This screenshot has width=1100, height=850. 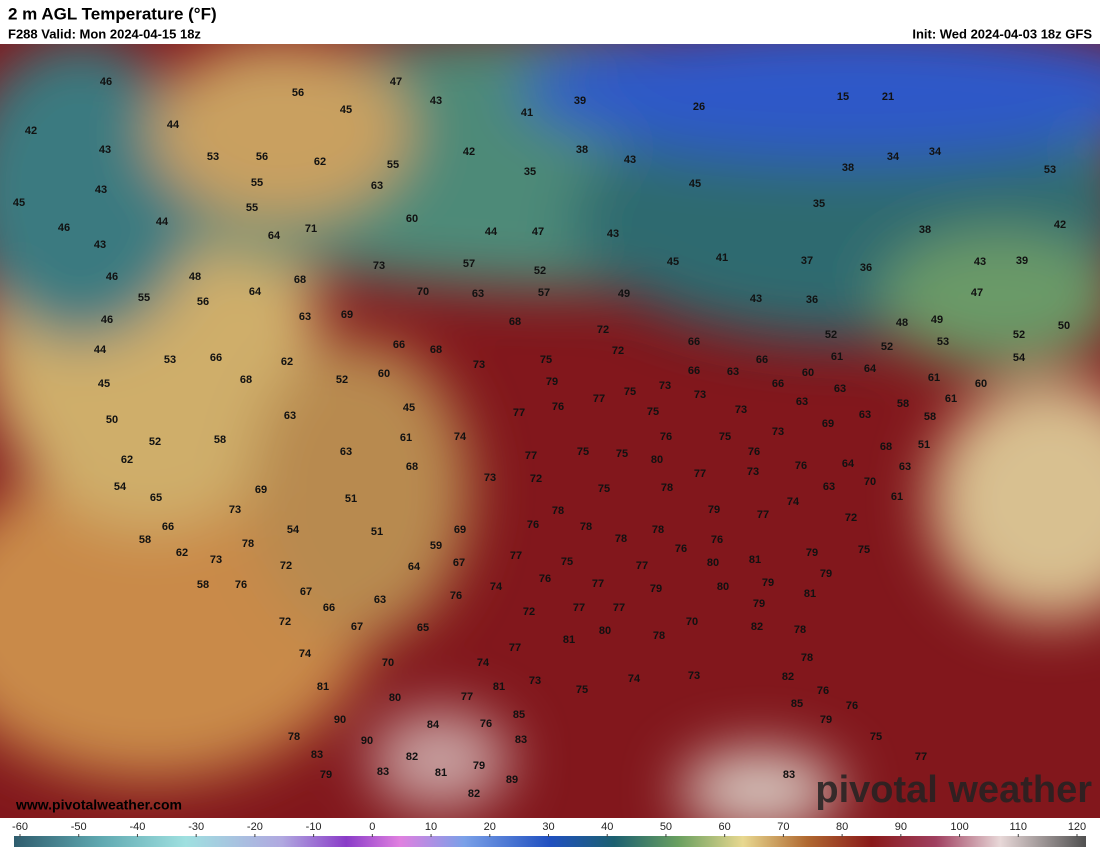 What do you see at coordinates (807, 261) in the screenshot?
I see `temperature-label: 37` at bounding box center [807, 261].